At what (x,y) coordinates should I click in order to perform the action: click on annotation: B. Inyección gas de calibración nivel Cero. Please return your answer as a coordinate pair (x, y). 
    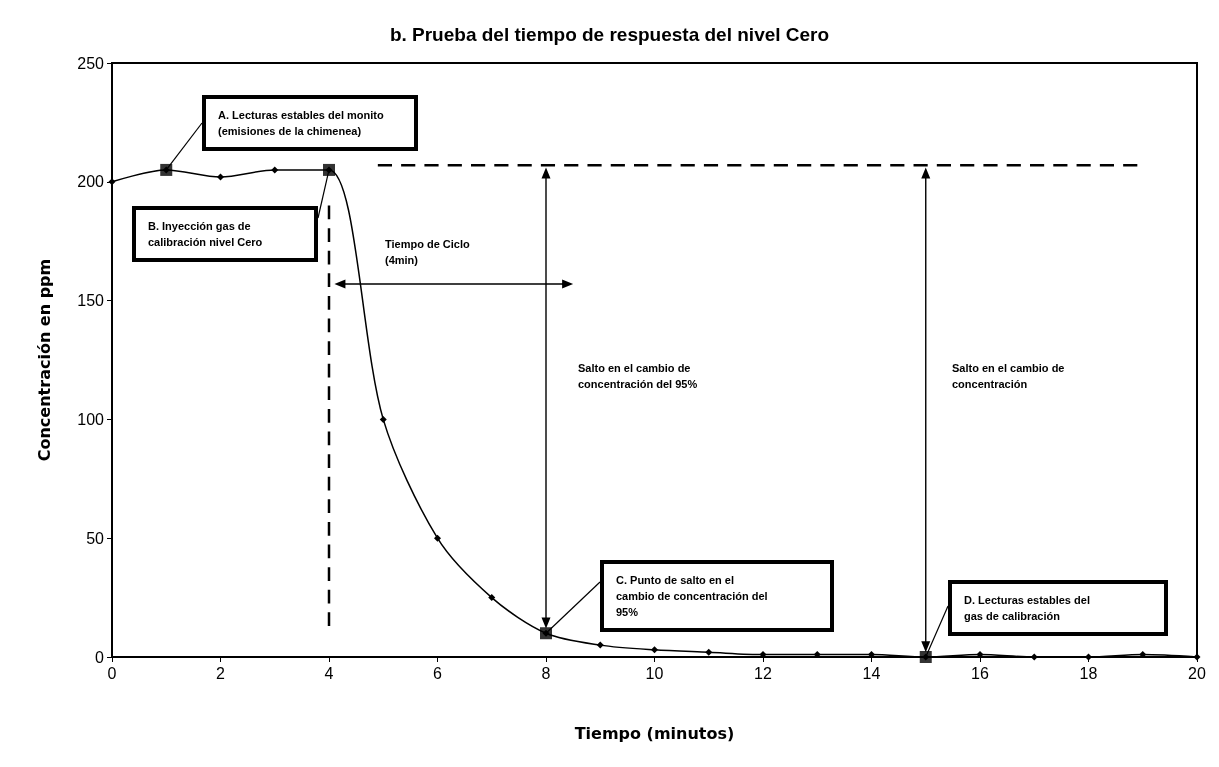
    Looking at the image, I should click on (225, 234).